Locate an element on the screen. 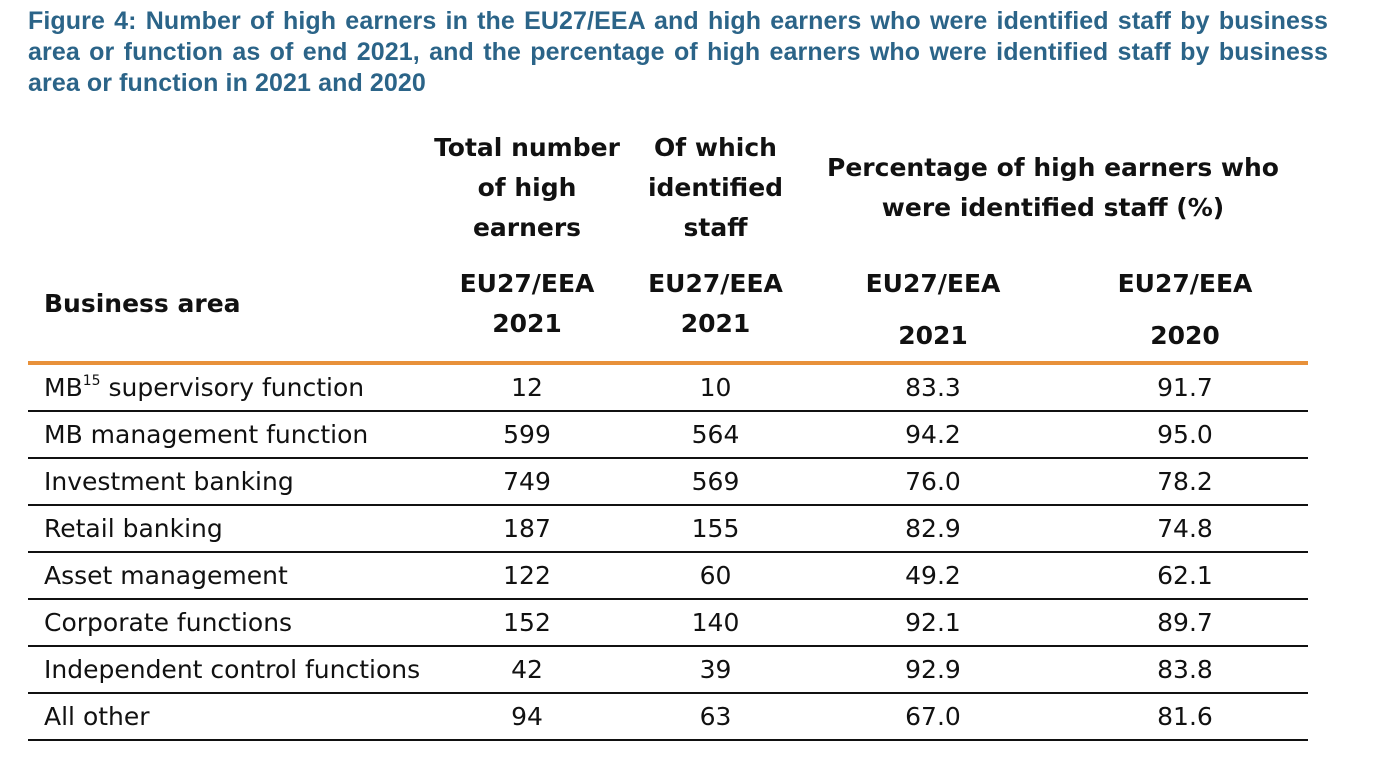 The image size is (1388, 762). identified-staff-cell: 569 is located at coordinates (715, 481).